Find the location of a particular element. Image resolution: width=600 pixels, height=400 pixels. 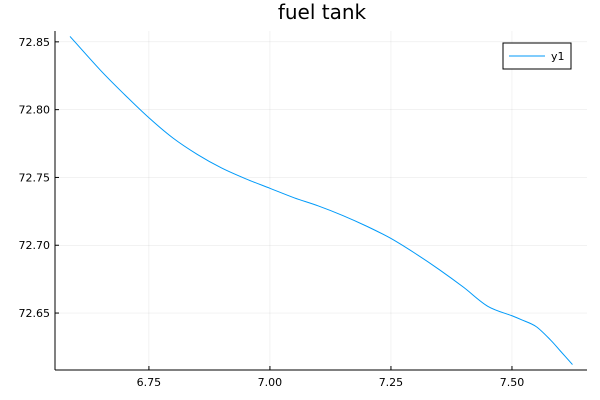

x-tick-label: 7.00 is located at coordinates (270, 382).